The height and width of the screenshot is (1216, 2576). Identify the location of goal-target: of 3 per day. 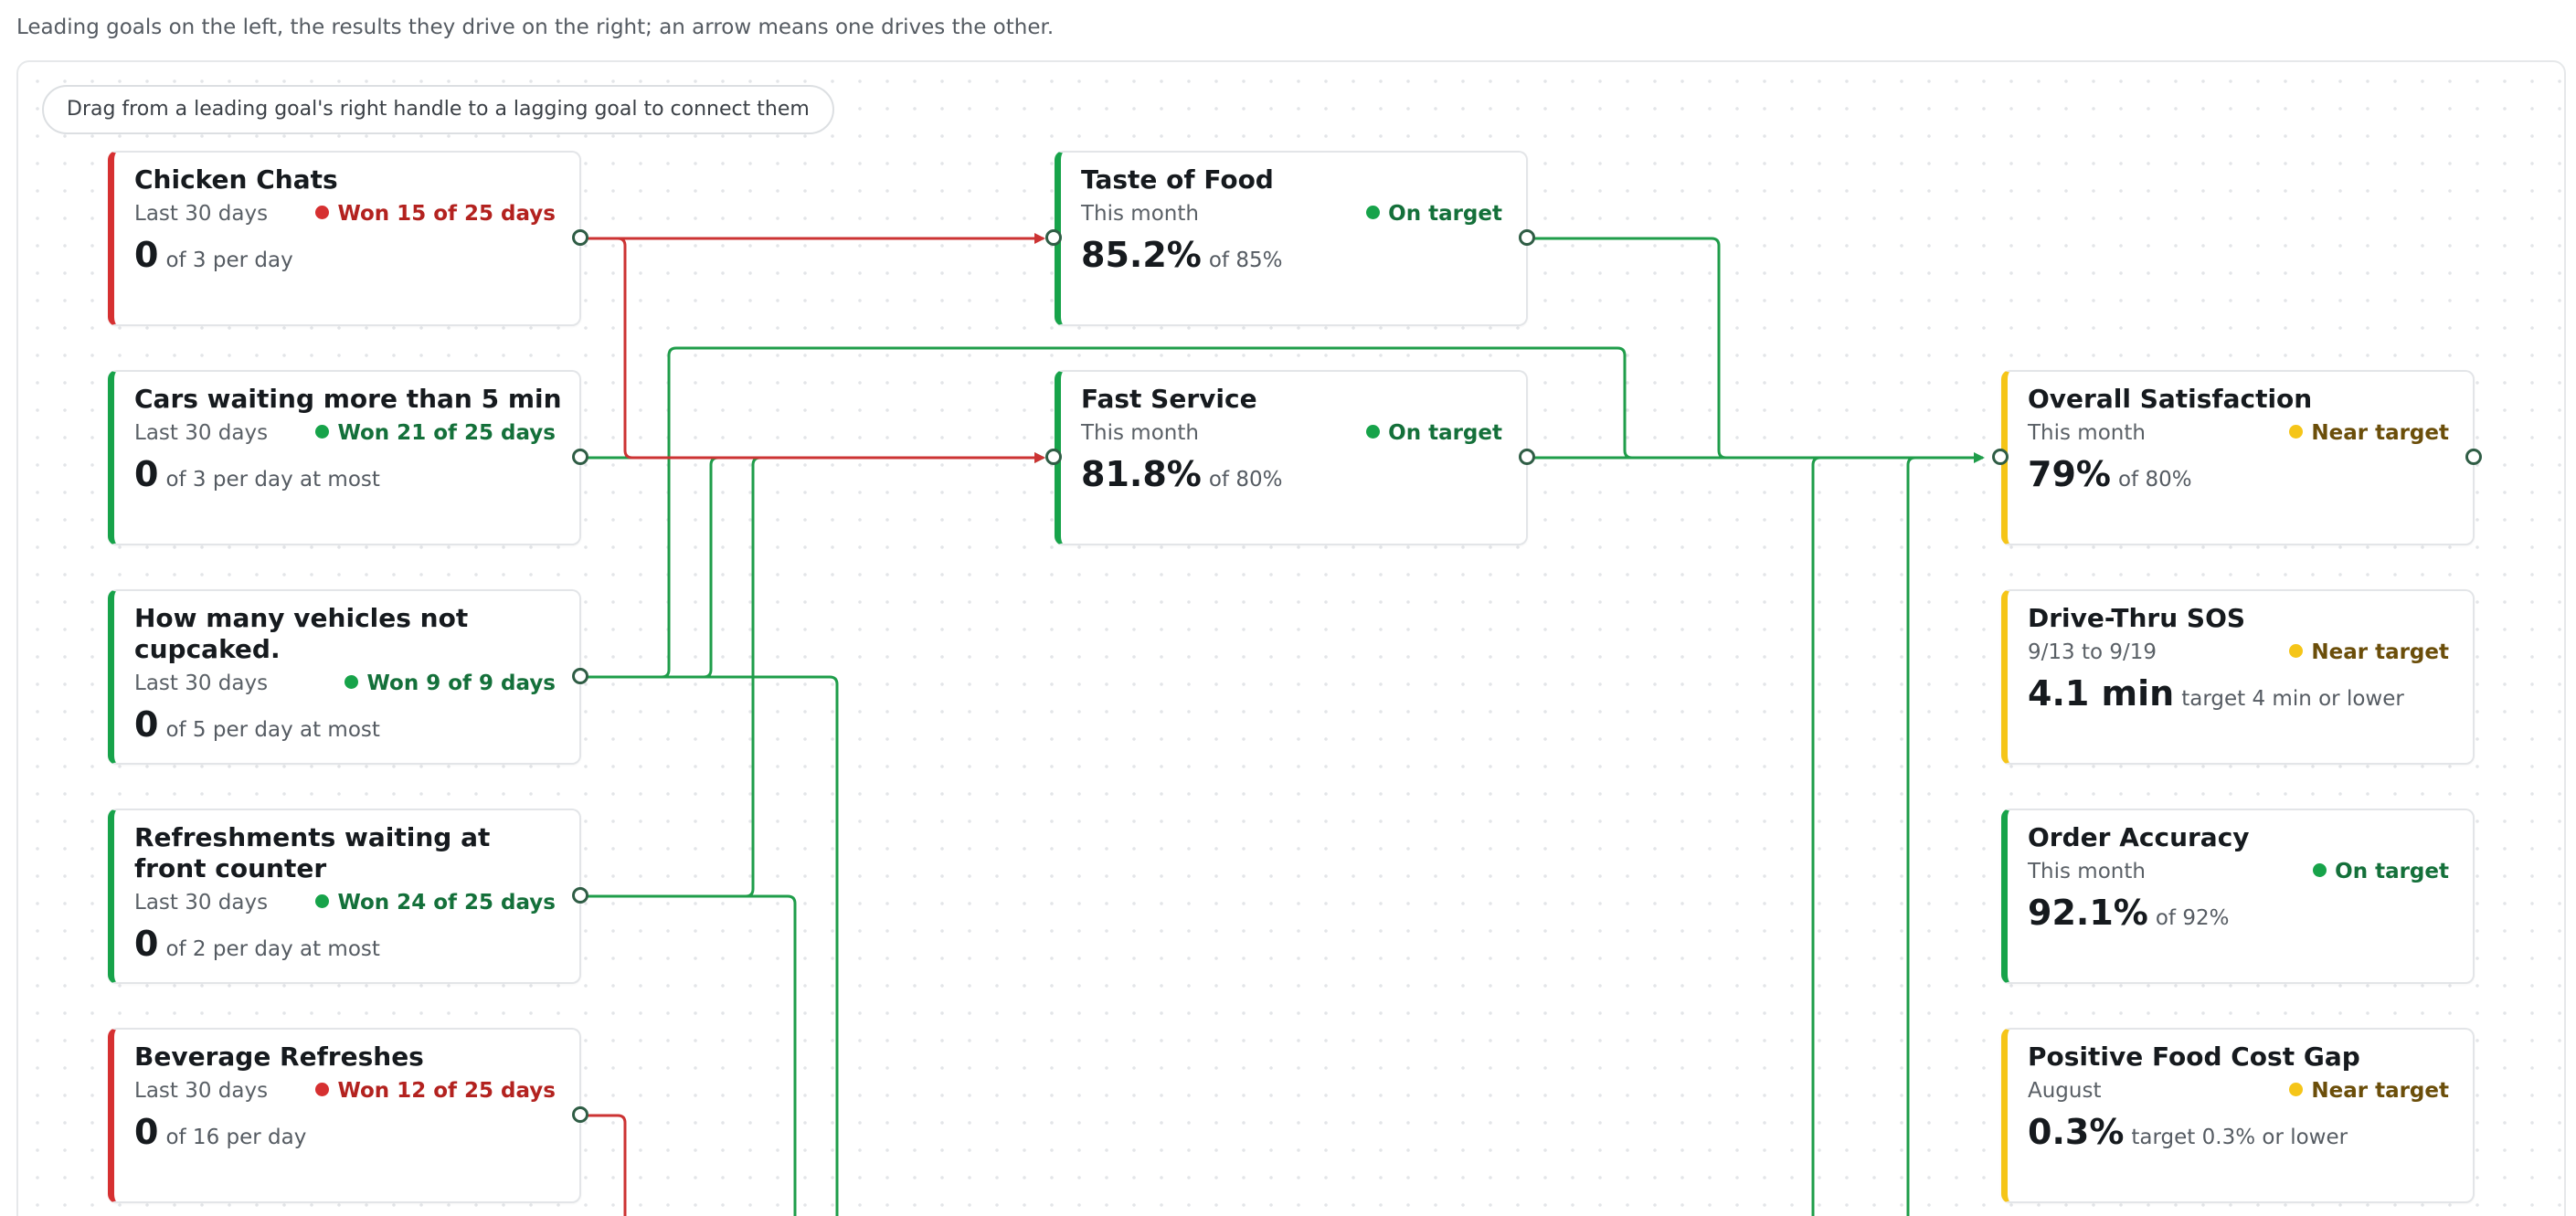
(229, 260).